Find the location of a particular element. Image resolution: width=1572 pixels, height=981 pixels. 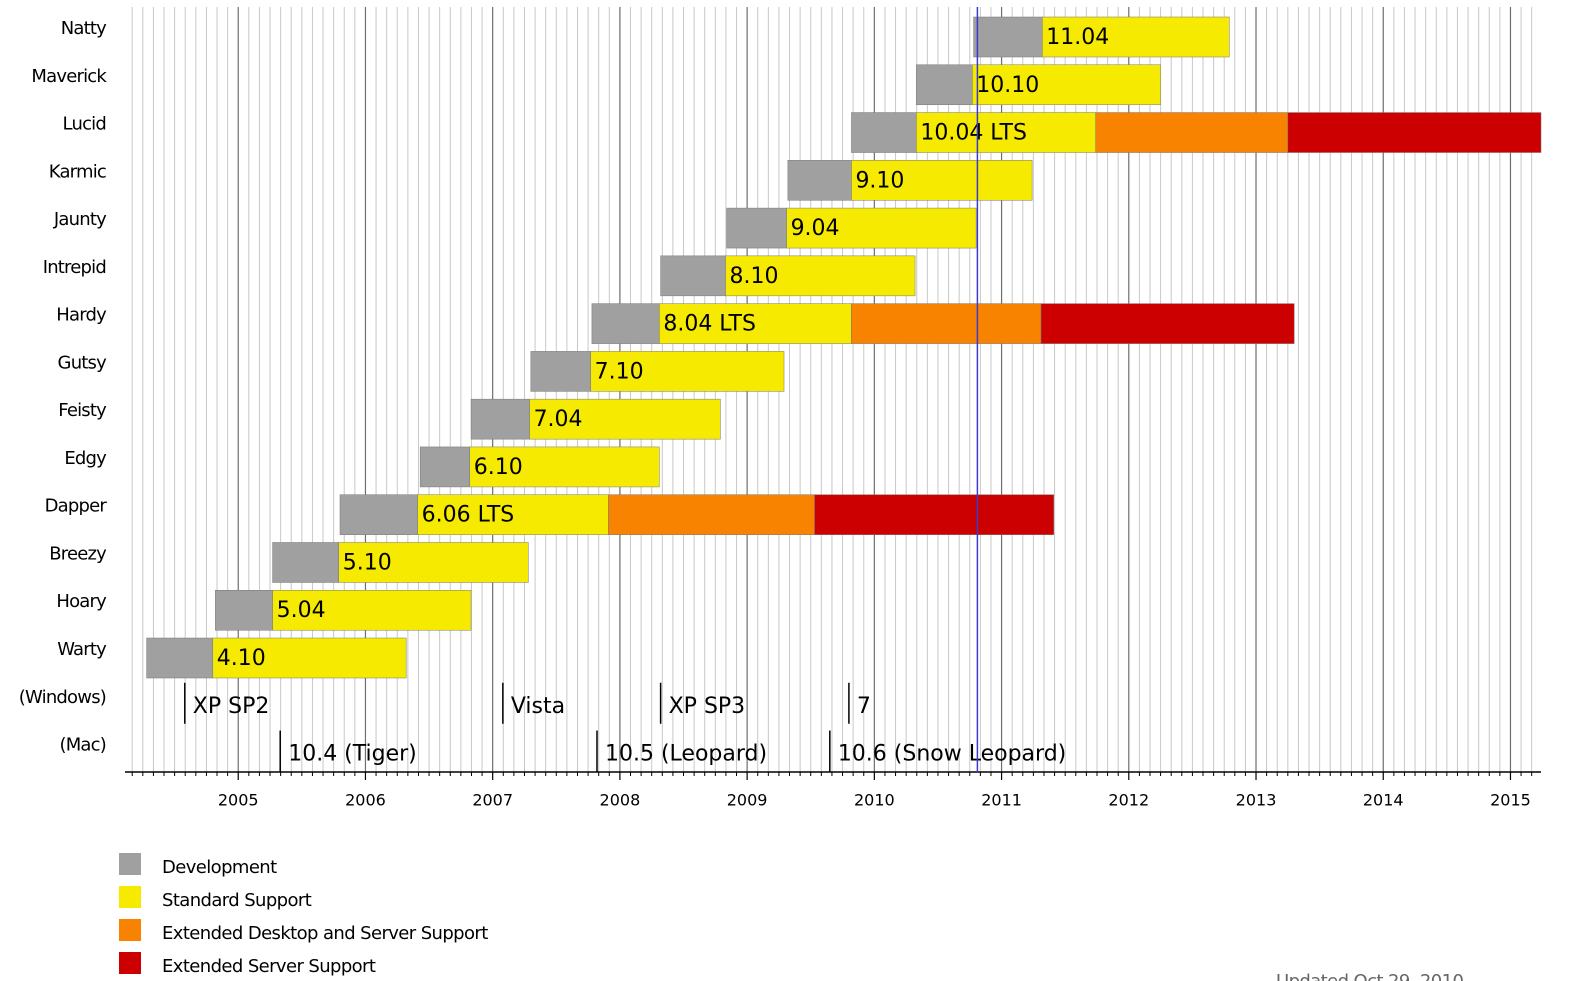

os-release-label: XP SP3 is located at coordinates (707, 706).